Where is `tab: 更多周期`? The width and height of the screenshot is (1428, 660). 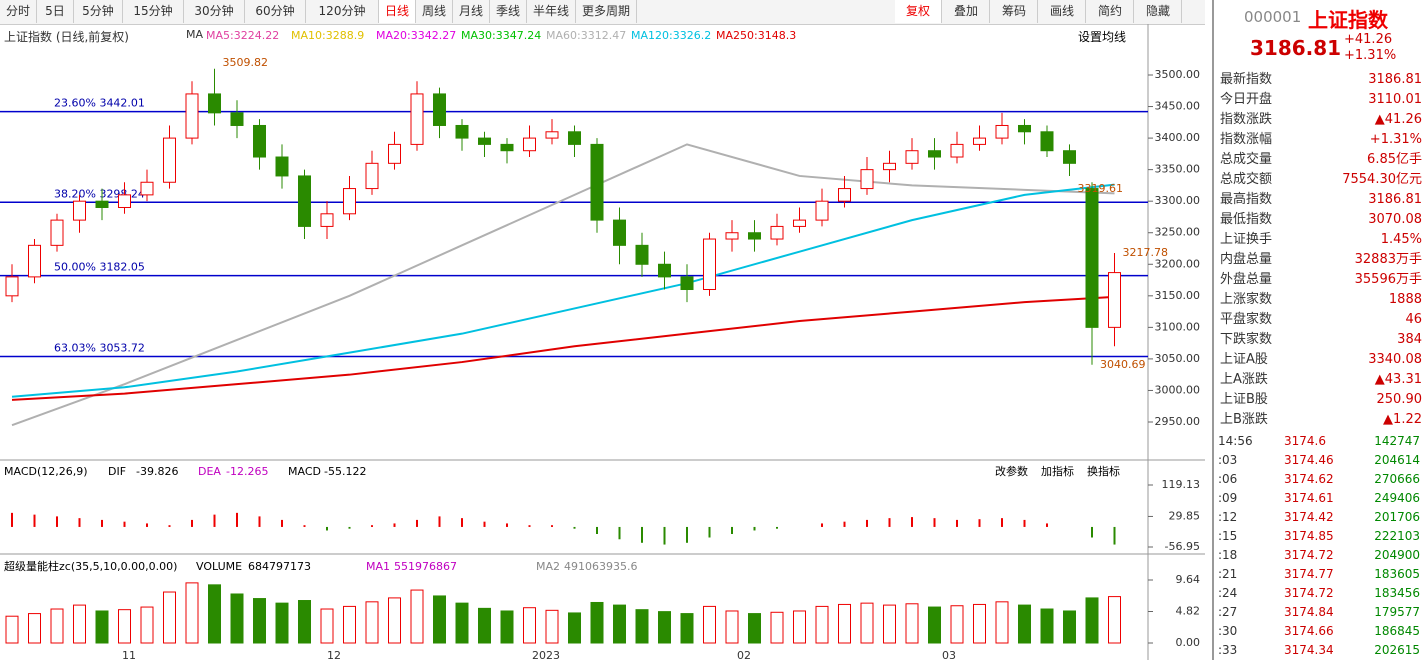
tab: 更多周期 is located at coordinates (606, 11).